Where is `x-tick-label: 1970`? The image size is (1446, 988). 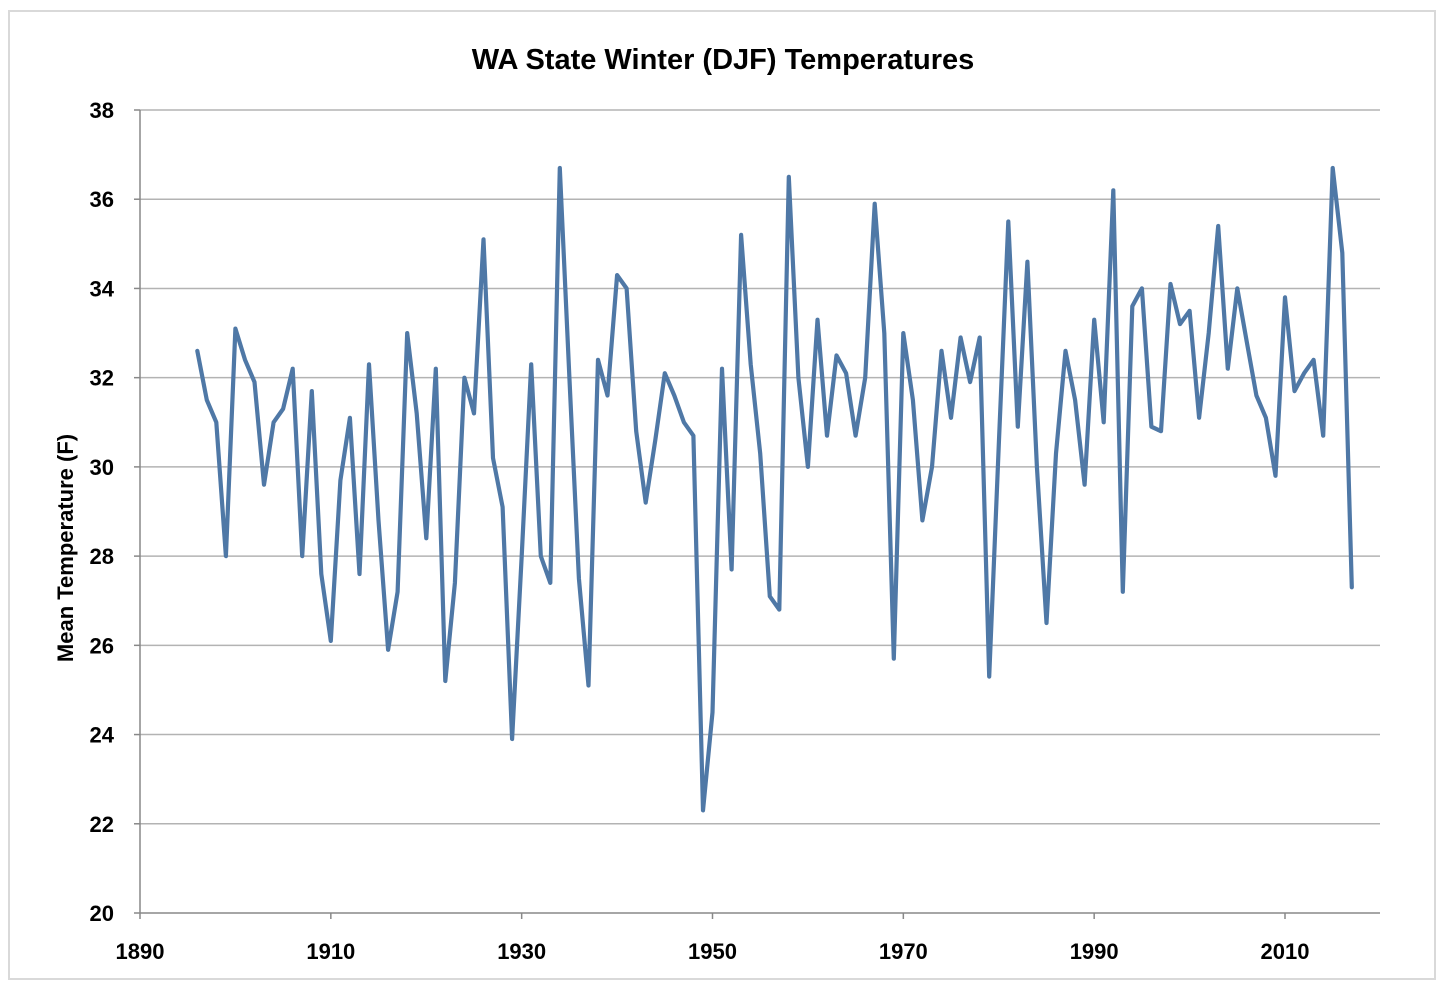 x-tick-label: 1970 is located at coordinates (903, 951).